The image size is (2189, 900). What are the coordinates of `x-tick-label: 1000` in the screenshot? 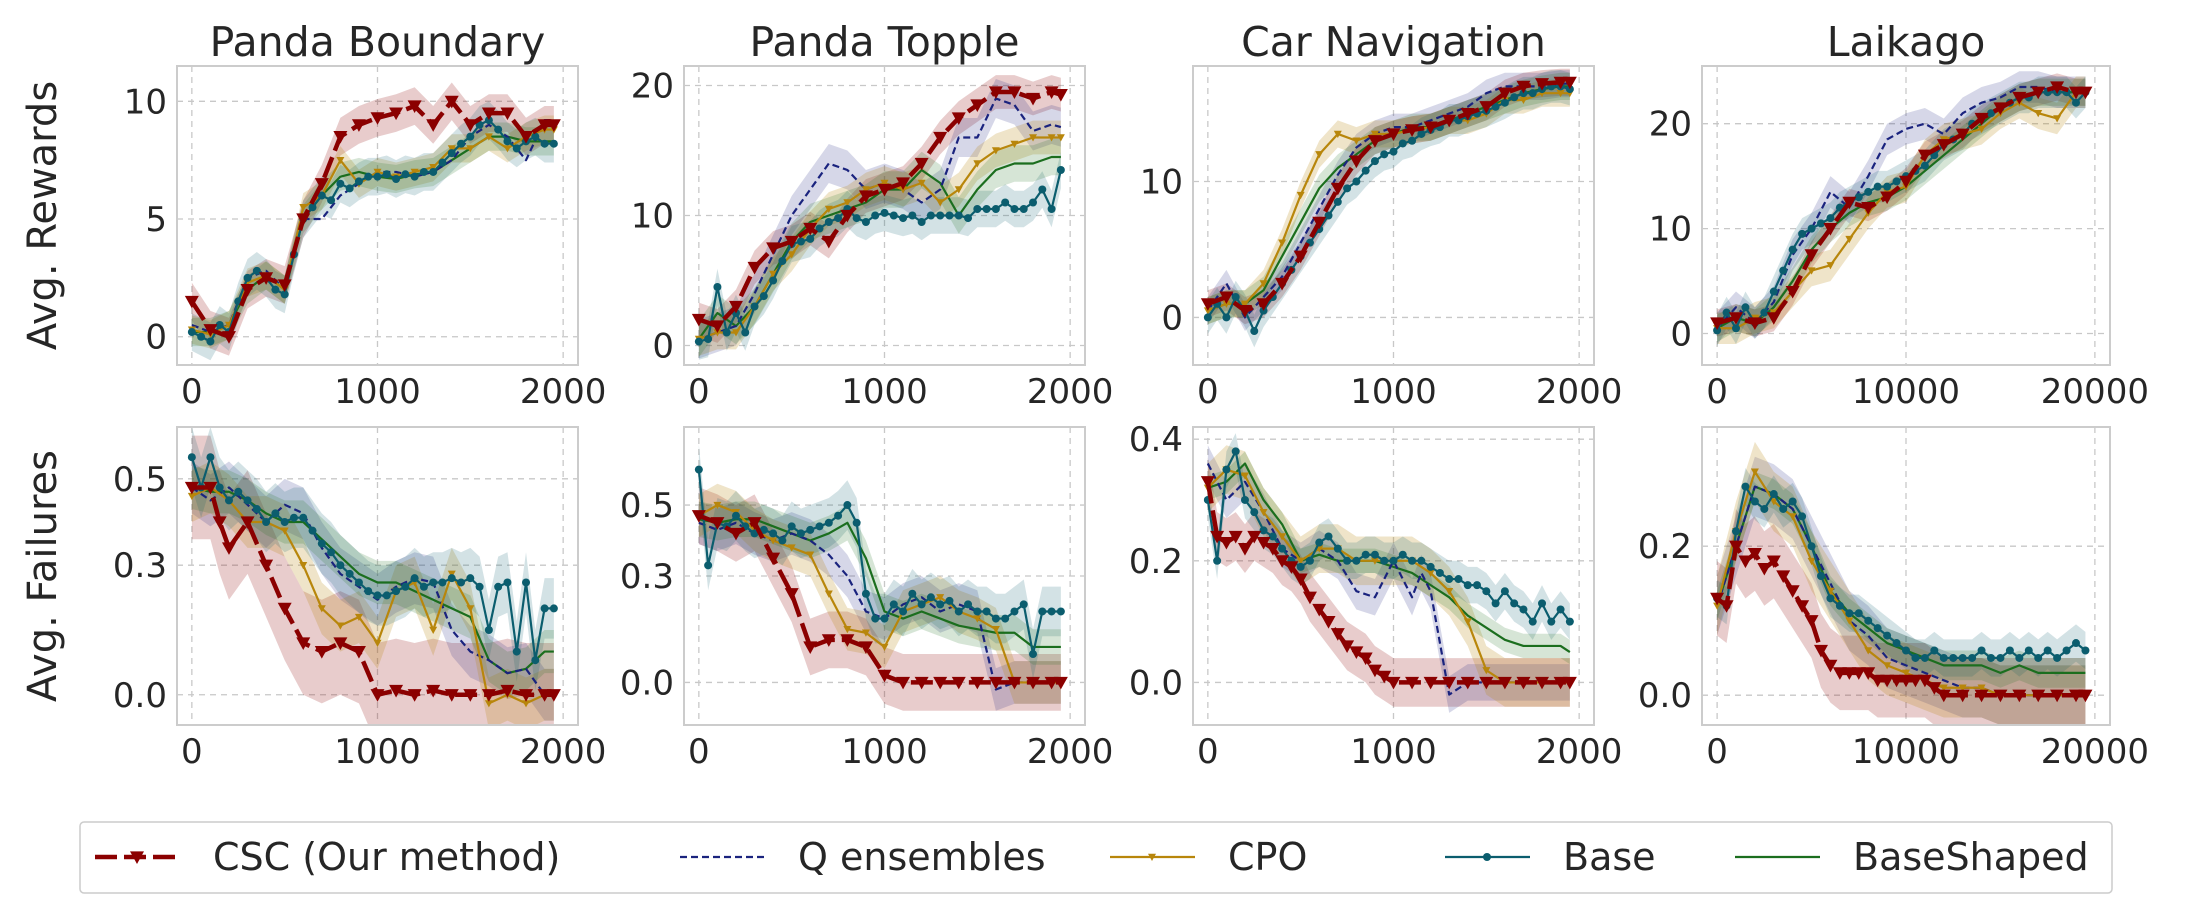 It's located at (884, 392).